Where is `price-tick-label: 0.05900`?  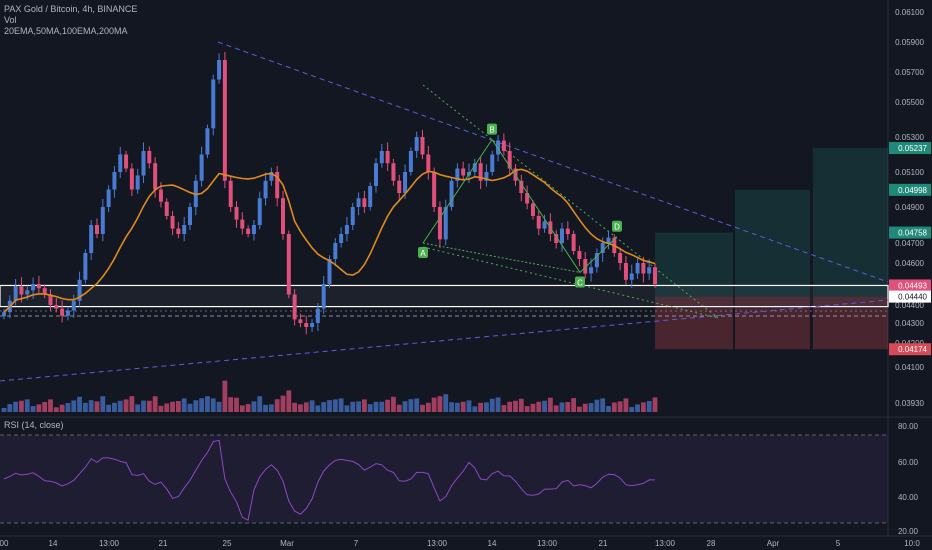
price-tick-label: 0.05900 is located at coordinates (909, 42).